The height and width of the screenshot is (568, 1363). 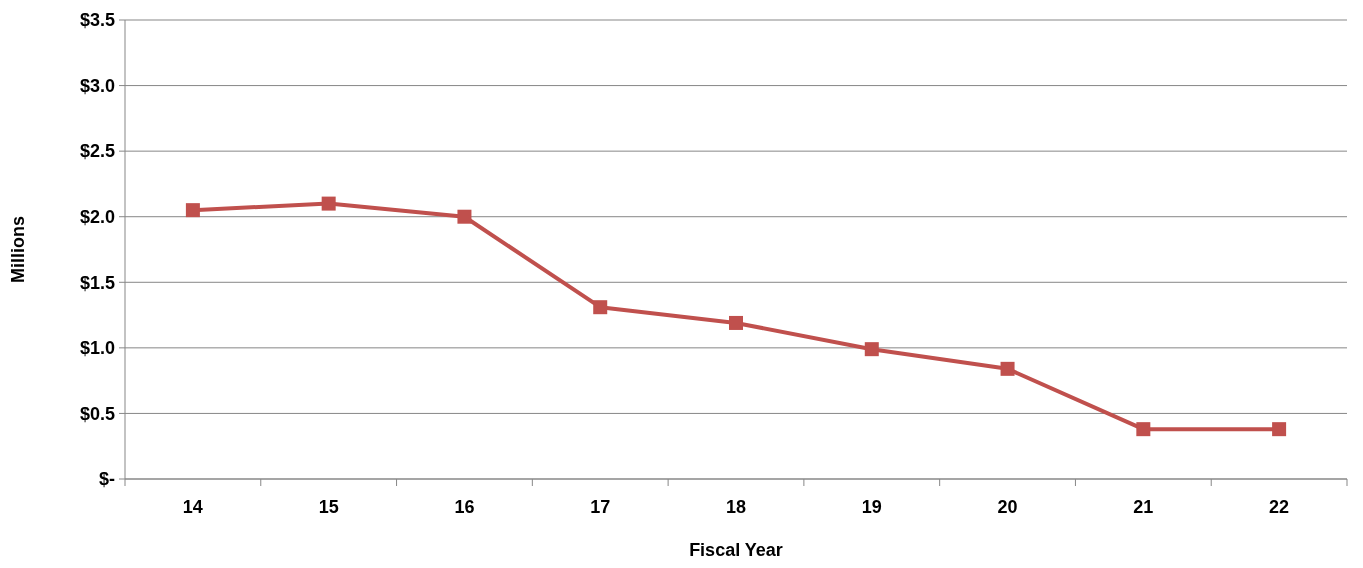 What do you see at coordinates (97, 151) in the screenshot?
I see `y-tick-label: $2.5` at bounding box center [97, 151].